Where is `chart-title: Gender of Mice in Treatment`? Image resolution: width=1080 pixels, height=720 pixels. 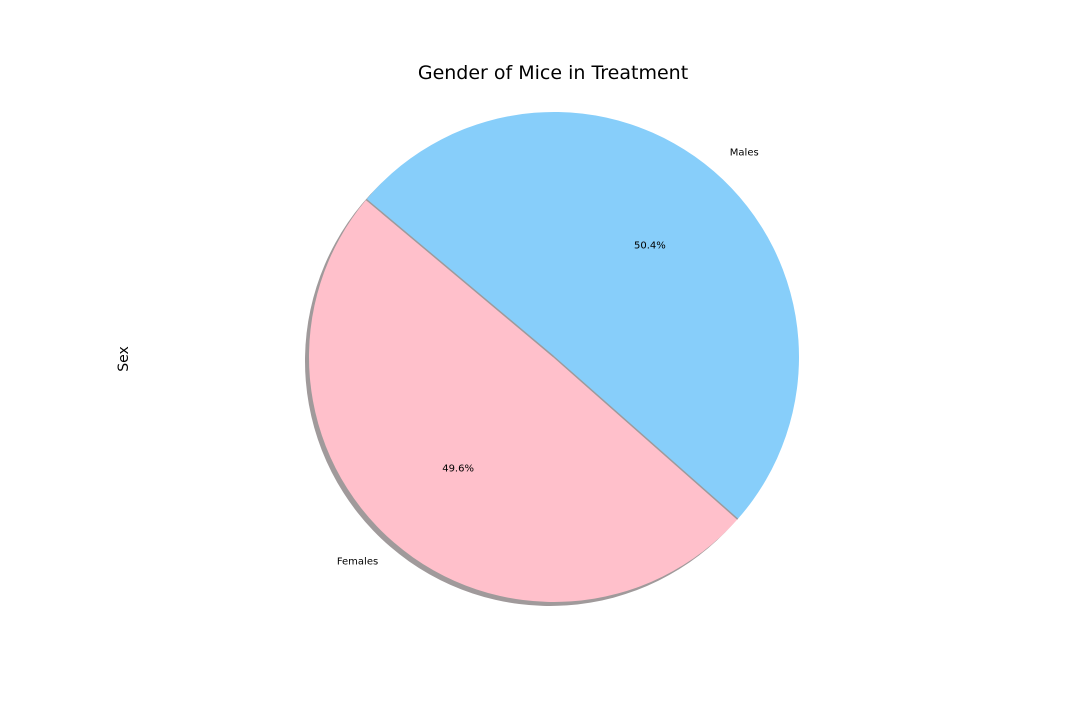 chart-title: Gender of Mice in Treatment is located at coordinates (553, 73).